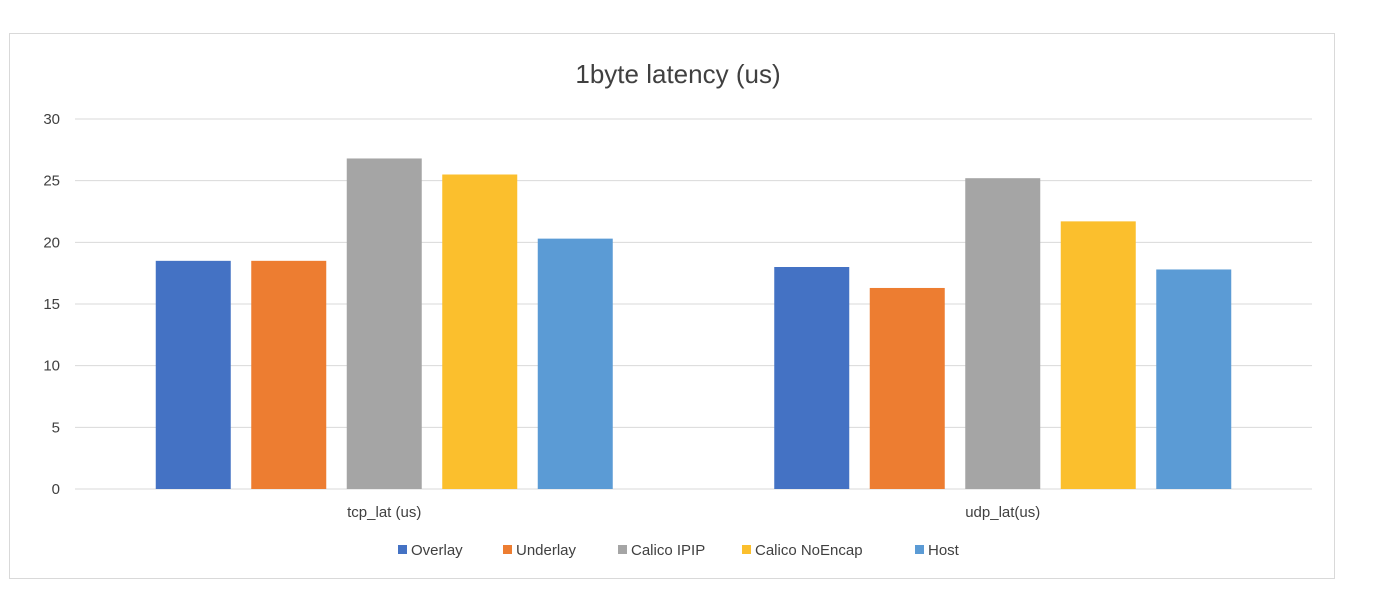 The image size is (1376, 612). Describe the element at coordinates (51, 181) in the screenshot. I see `y-tick-label: 25` at that location.